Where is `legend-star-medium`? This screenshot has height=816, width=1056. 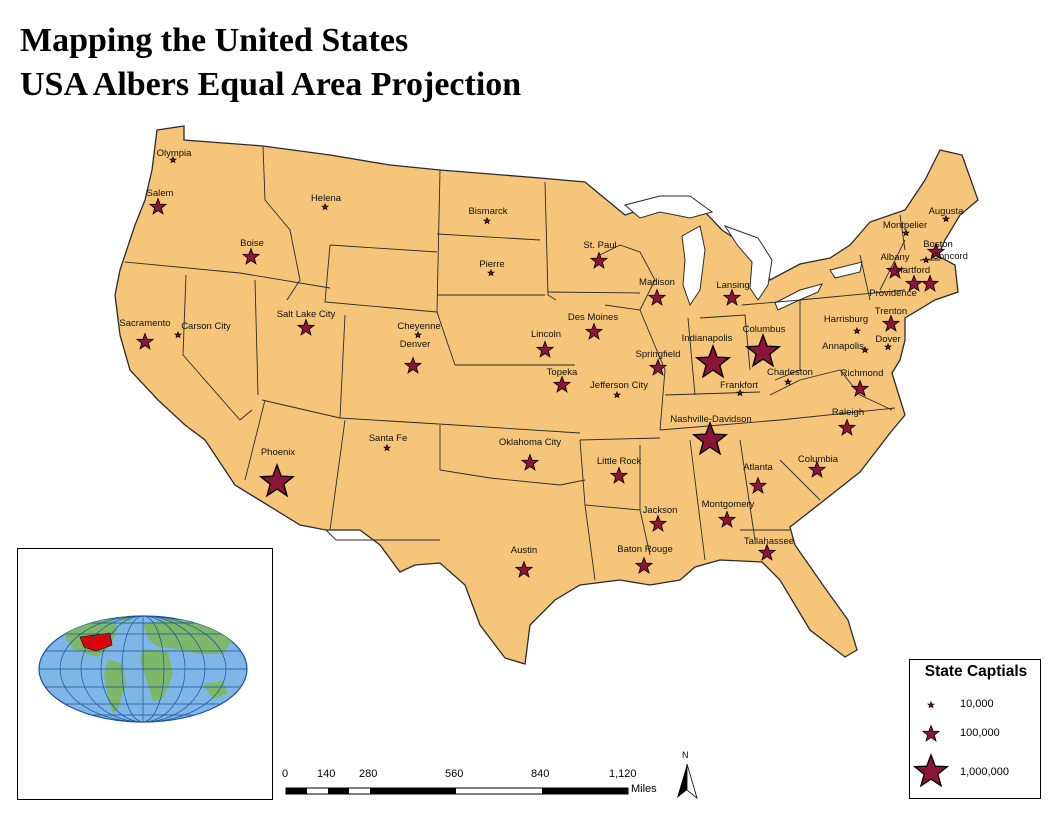 legend-star-medium is located at coordinates (931, 733).